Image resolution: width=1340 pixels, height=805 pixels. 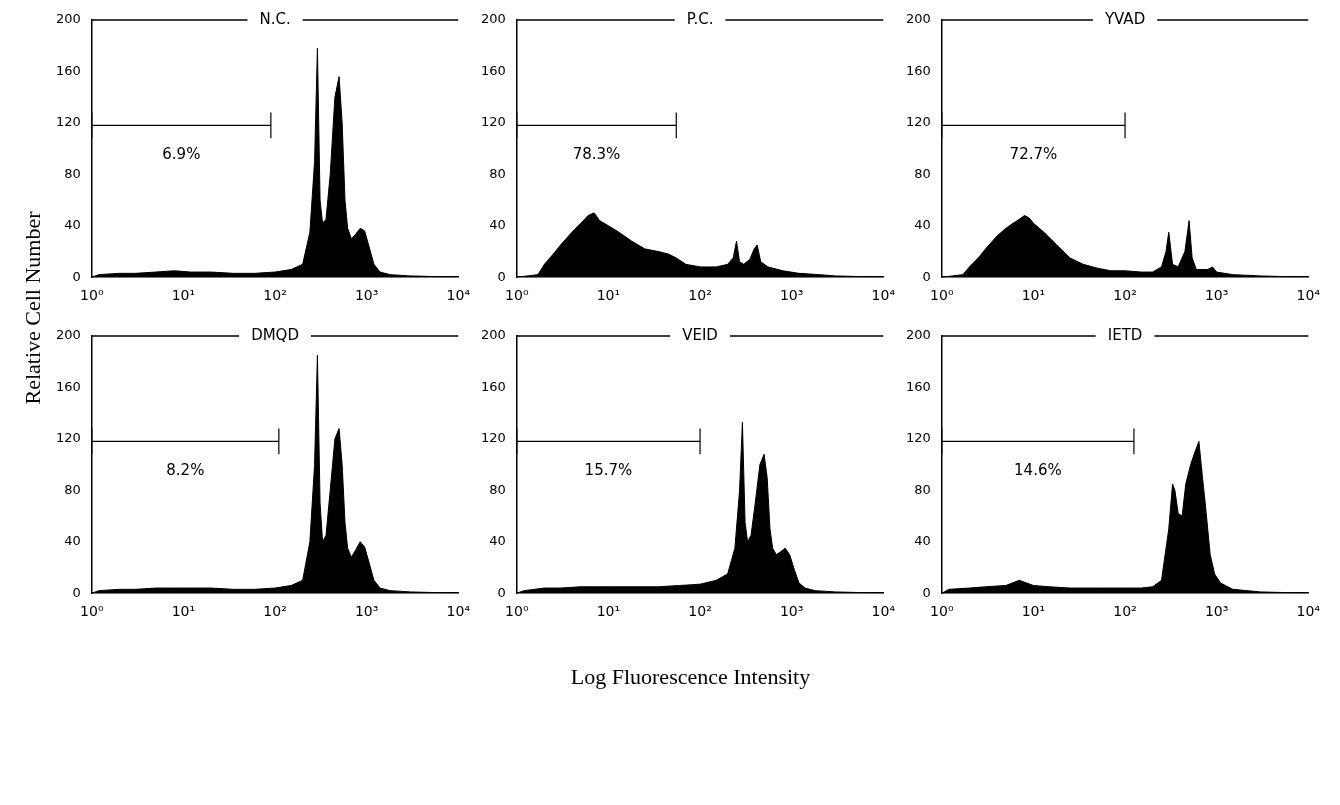 I want to click on chart-title: N.C., so click(x=275, y=18).